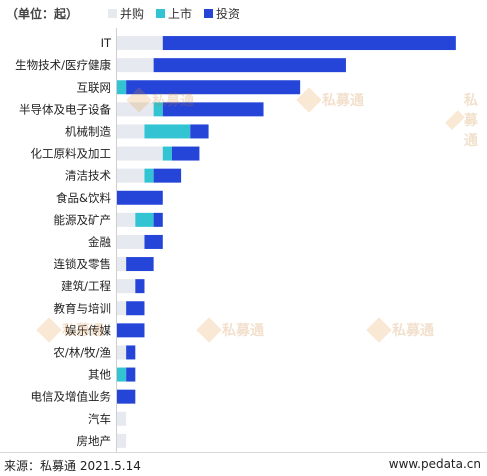 Image resolution: width=487 pixels, height=476 pixels. Describe the element at coordinates (132, 14) in the screenshot. I see `legend-label-merger: 并购` at that location.